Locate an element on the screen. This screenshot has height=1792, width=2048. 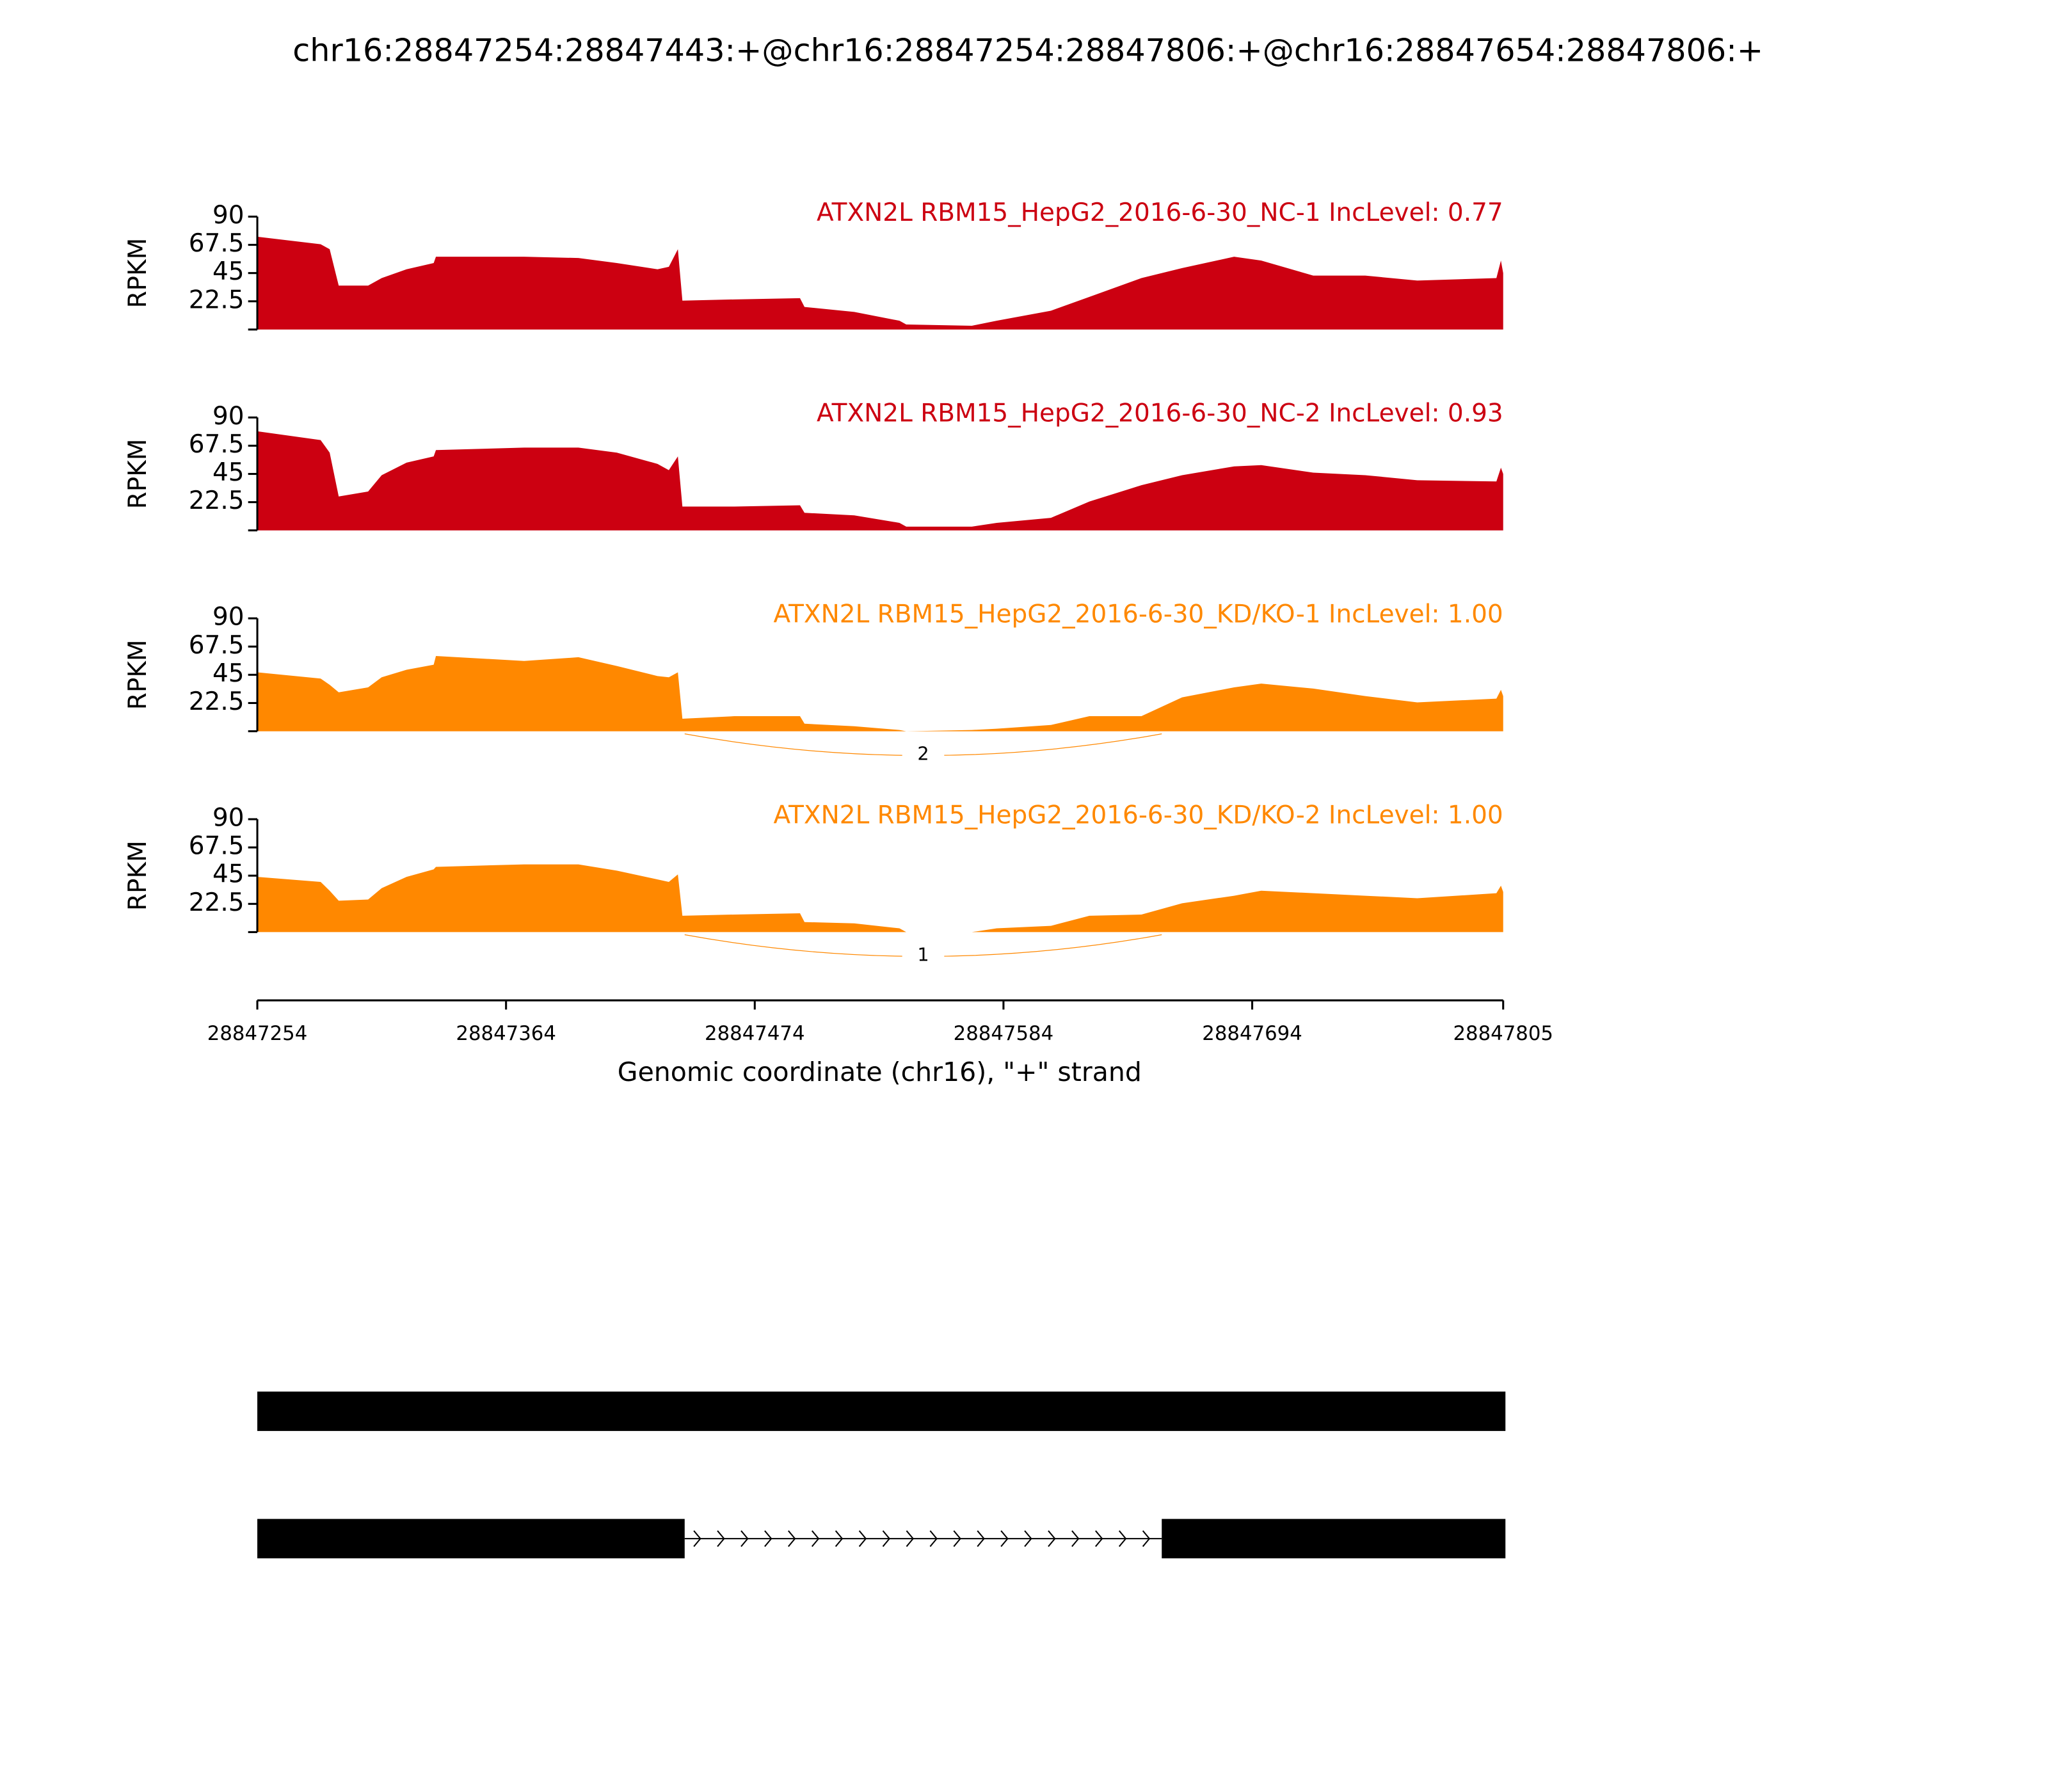
x-tick-label: 28847364 is located at coordinates (506, 1033).